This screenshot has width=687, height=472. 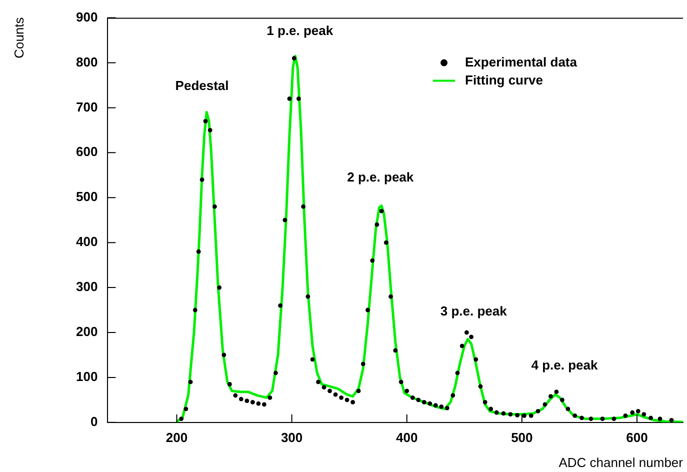 What do you see at coordinates (521, 62) in the screenshot?
I see `legend-label: Experimental data` at bounding box center [521, 62].